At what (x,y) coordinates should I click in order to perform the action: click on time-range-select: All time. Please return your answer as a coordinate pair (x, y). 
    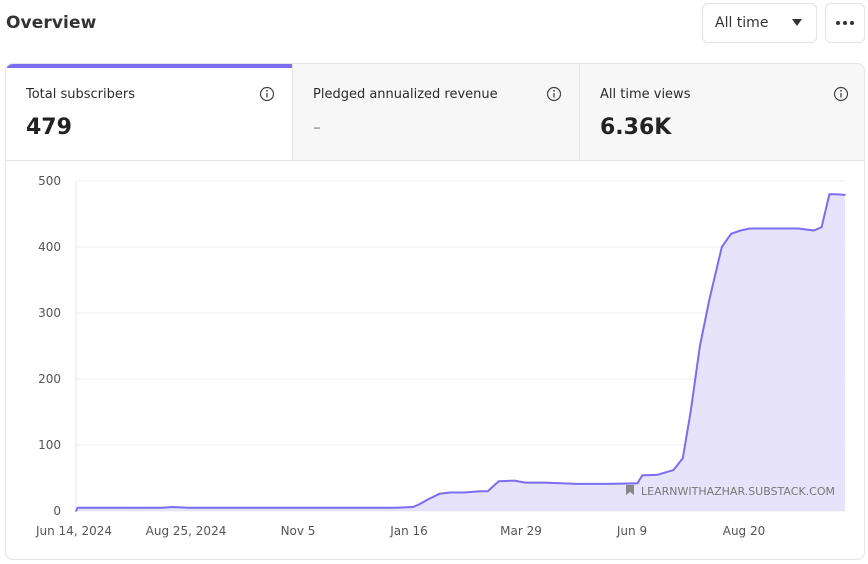
    Looking at the image, I should click on (759, 23).